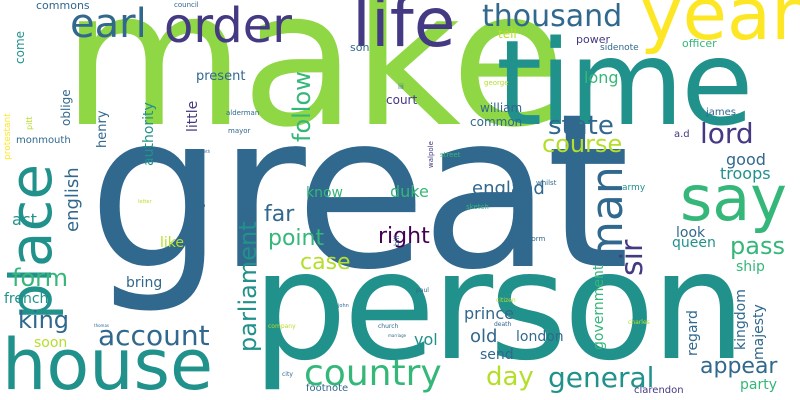 The image size is (800, 400). What do you see at coordinates (540, 337) in the screenshot?
I see `word-london: london` at bounding box center [540, 337].